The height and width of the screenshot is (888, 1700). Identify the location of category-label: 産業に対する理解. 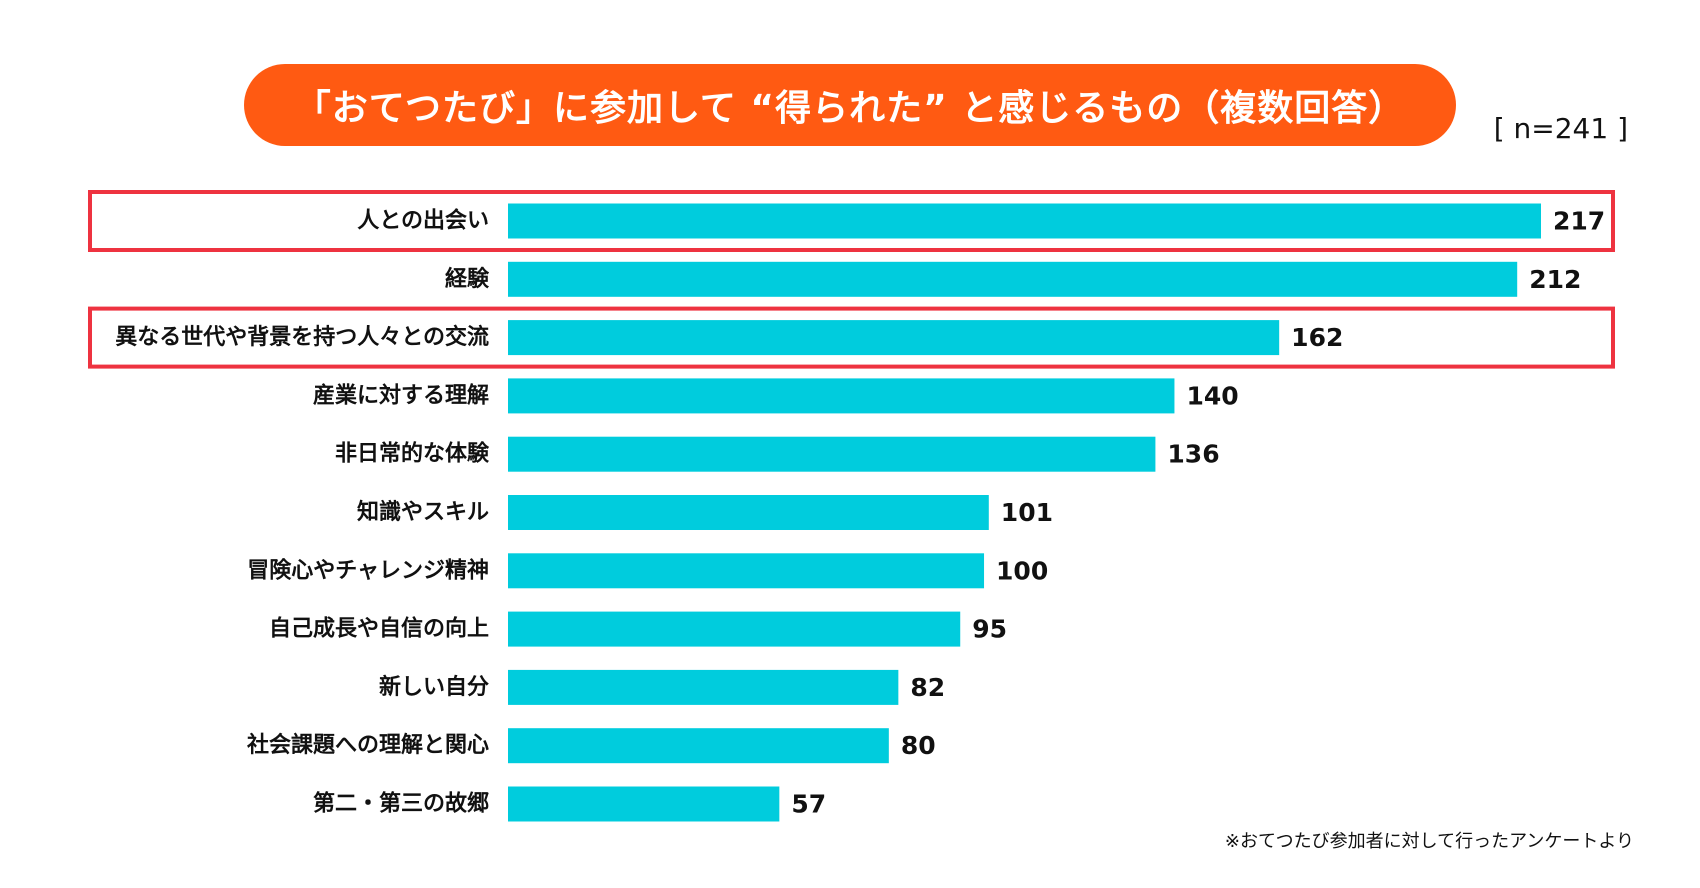
(401, 395).